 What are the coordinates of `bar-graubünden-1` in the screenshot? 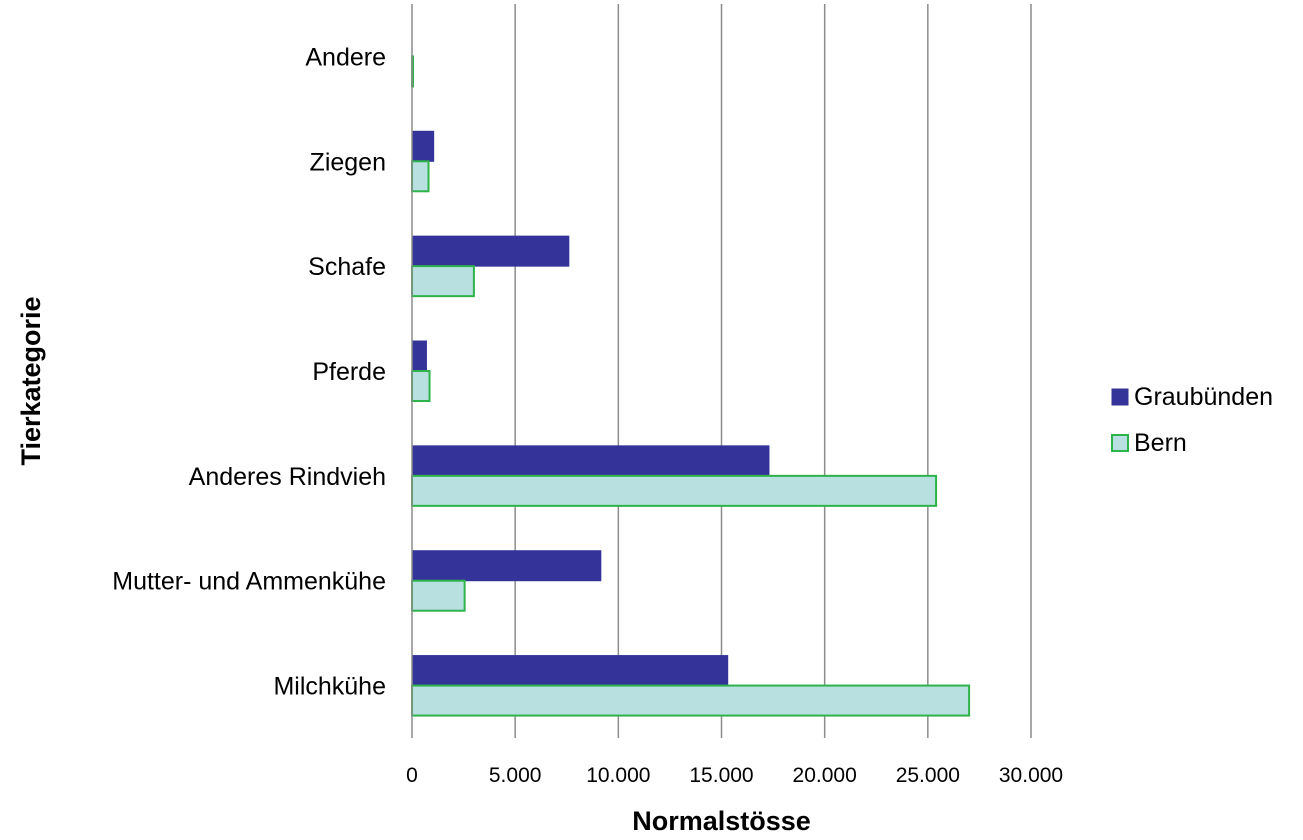 It's located at (506, 566).